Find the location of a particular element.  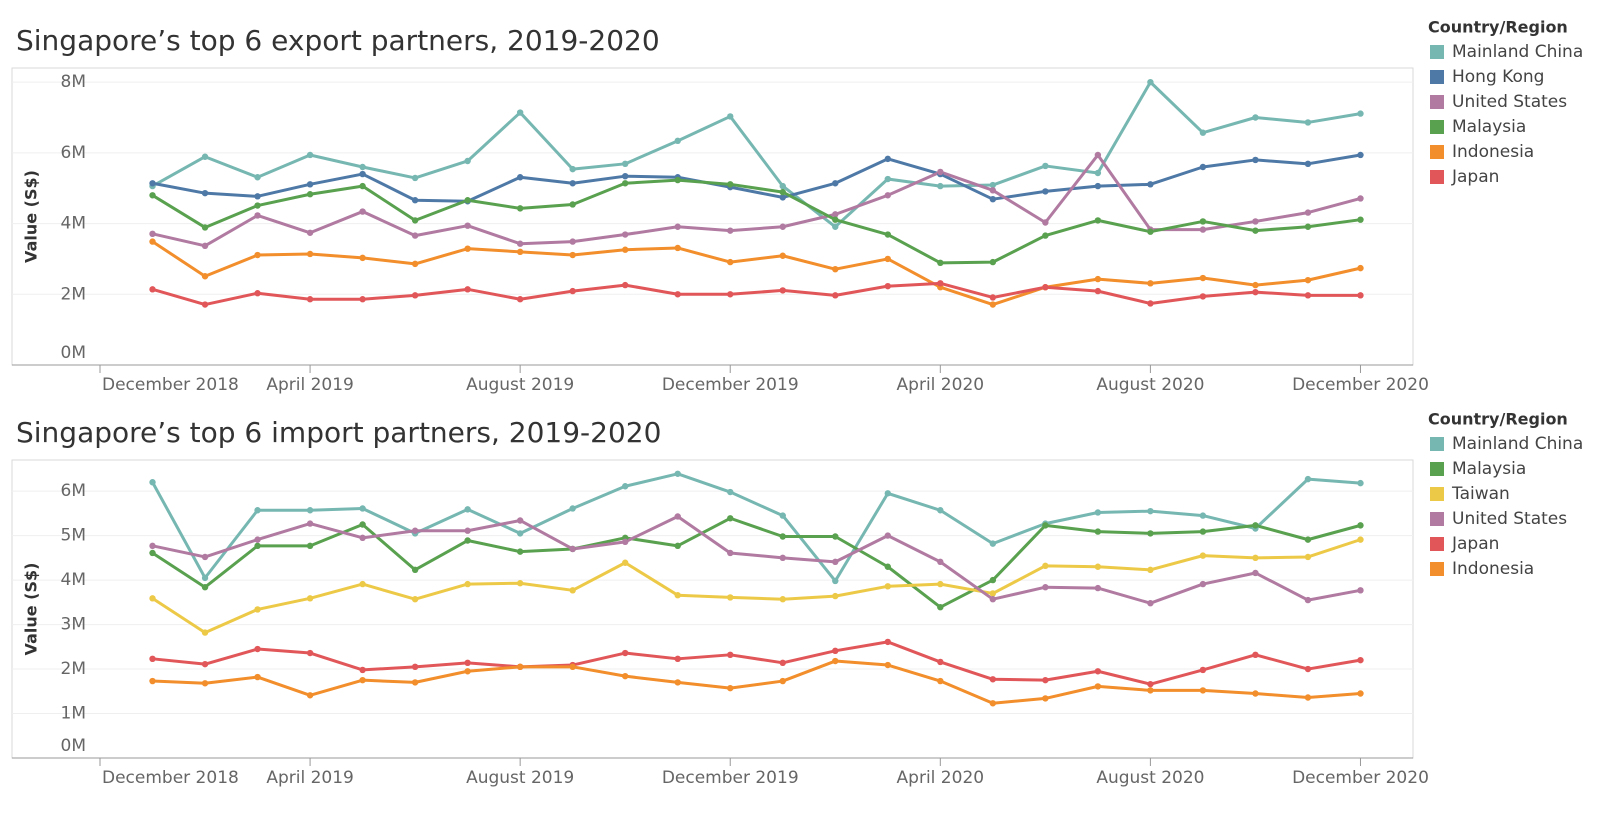

x-tick-label: April 2020 is located at coordinates (941, 385).